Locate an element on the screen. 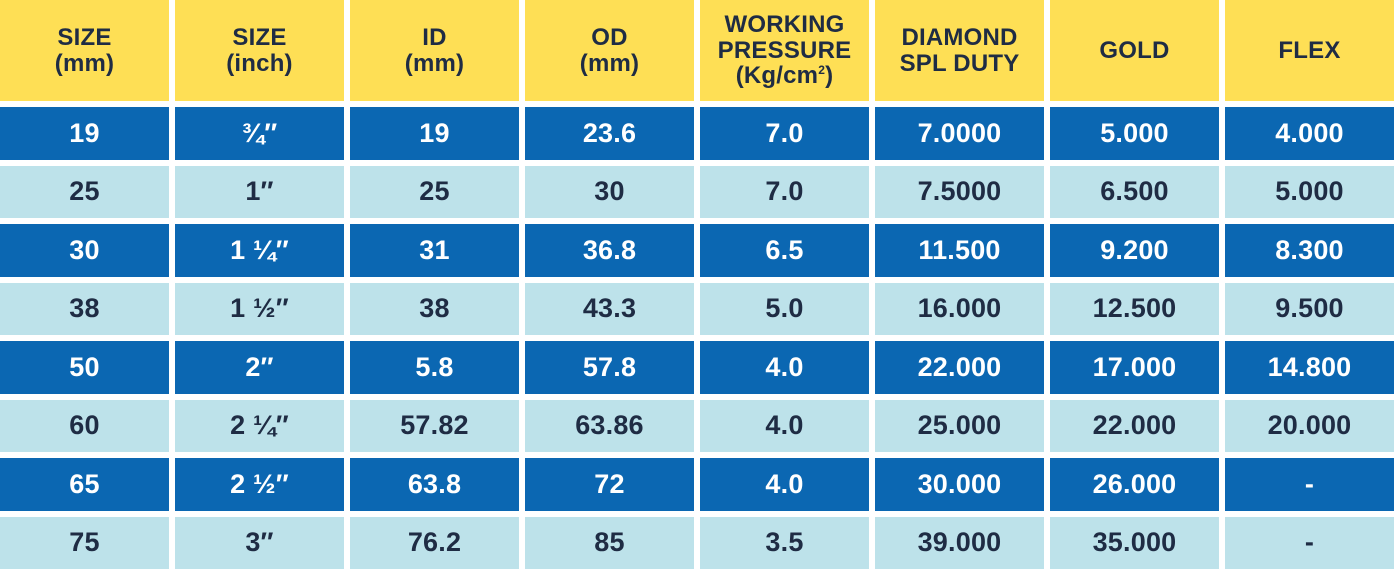 This screenshot has height=569, width=1394. cell-size-mm: 25 is located at coordinates (84, 191).